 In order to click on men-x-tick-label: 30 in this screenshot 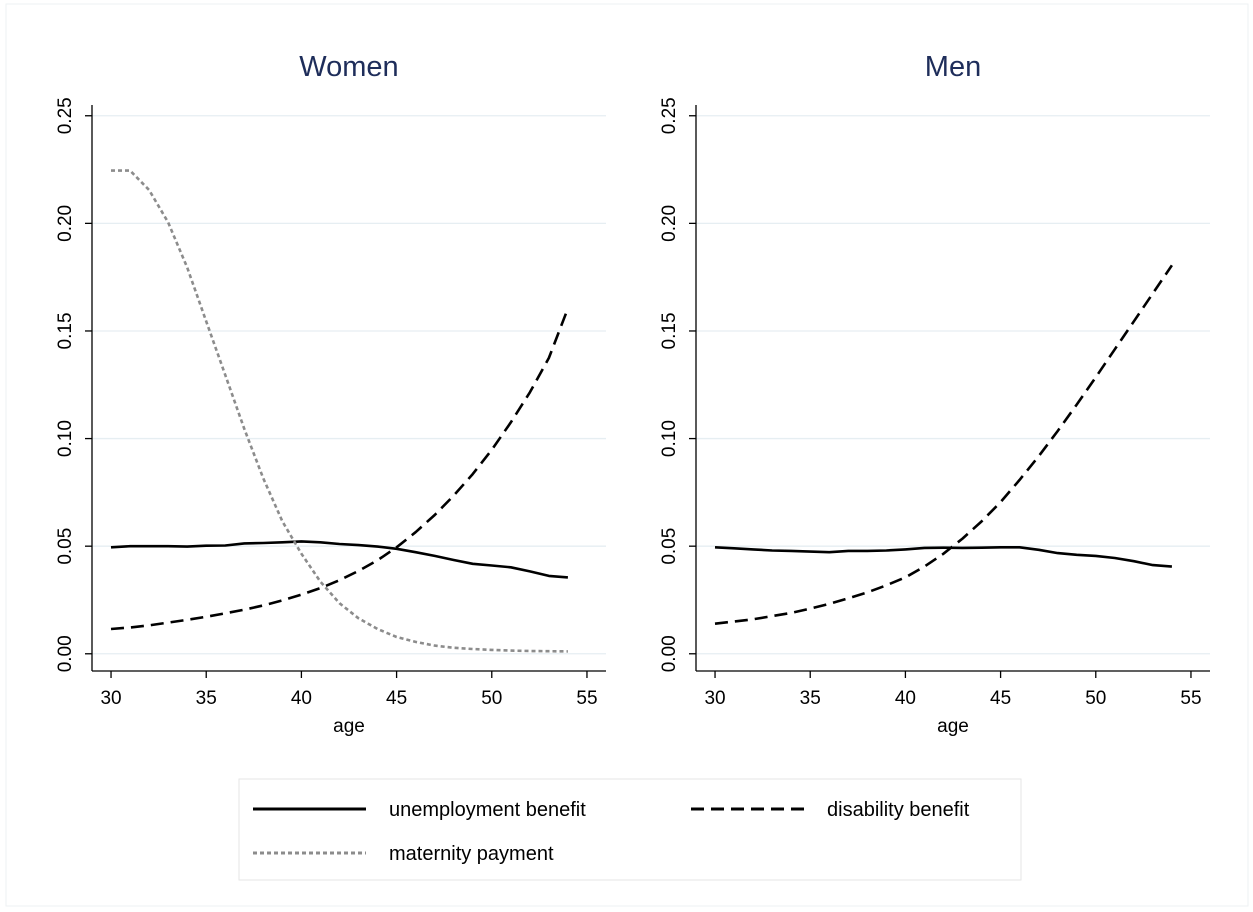, I will do `click(714, 698)`.